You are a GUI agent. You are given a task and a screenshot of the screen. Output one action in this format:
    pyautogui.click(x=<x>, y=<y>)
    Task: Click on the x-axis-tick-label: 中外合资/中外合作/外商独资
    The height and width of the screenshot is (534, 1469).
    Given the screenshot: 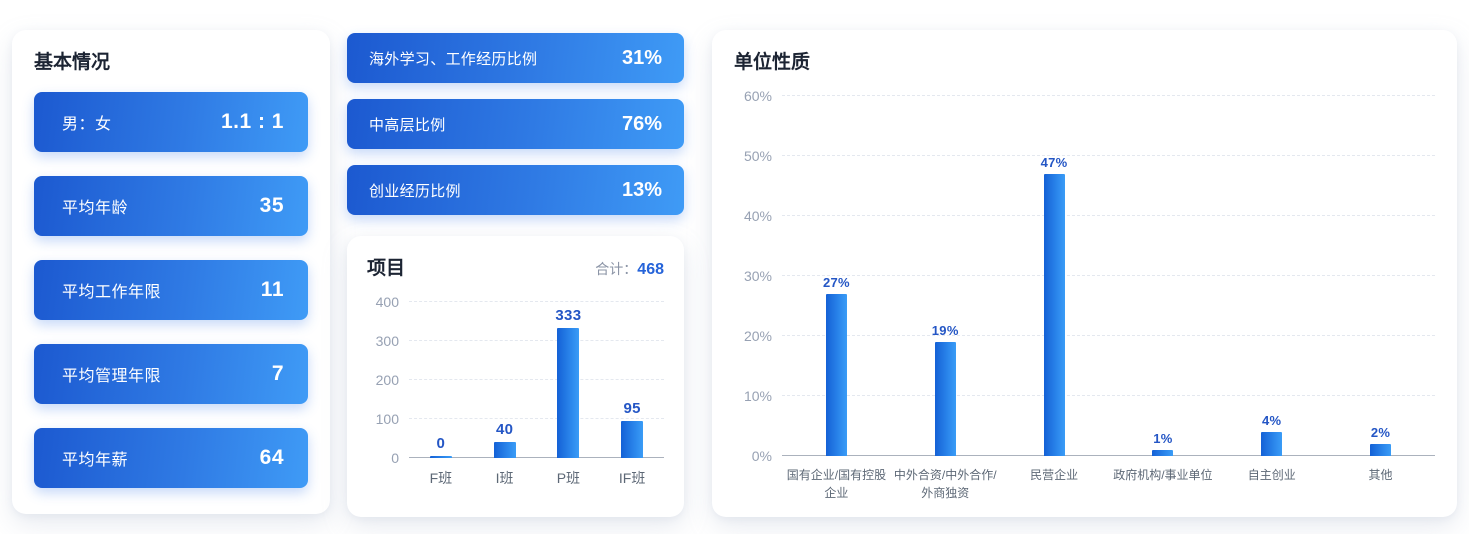 What is the action you would take?
    pyautogui.click(x=945, y=484)
    